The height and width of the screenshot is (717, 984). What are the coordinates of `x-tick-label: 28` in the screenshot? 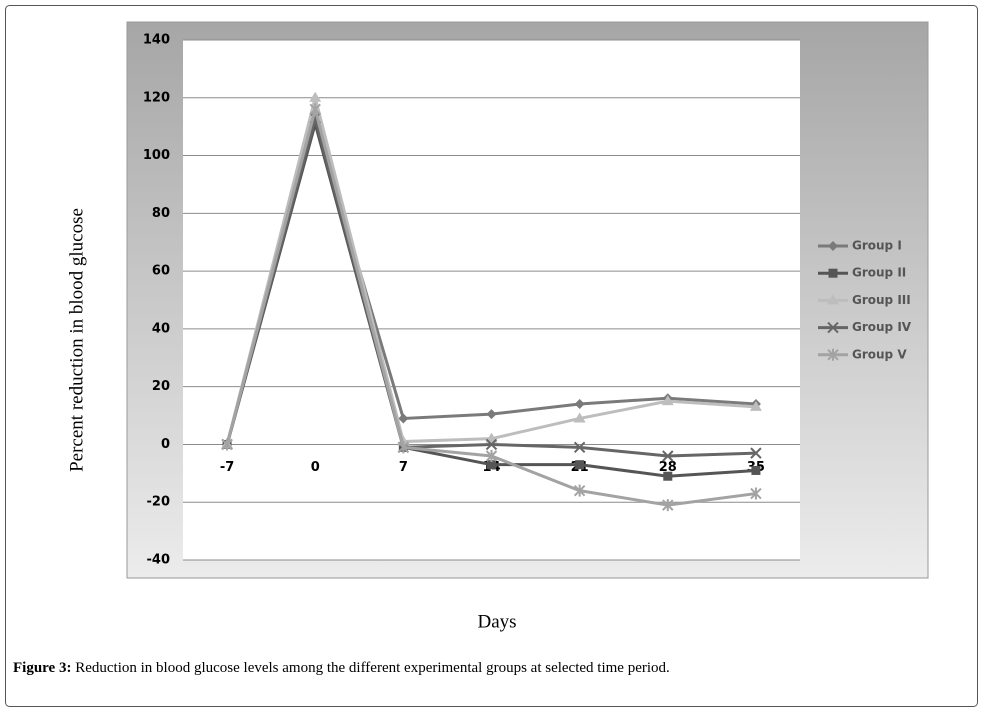 It's located at (668, 467).